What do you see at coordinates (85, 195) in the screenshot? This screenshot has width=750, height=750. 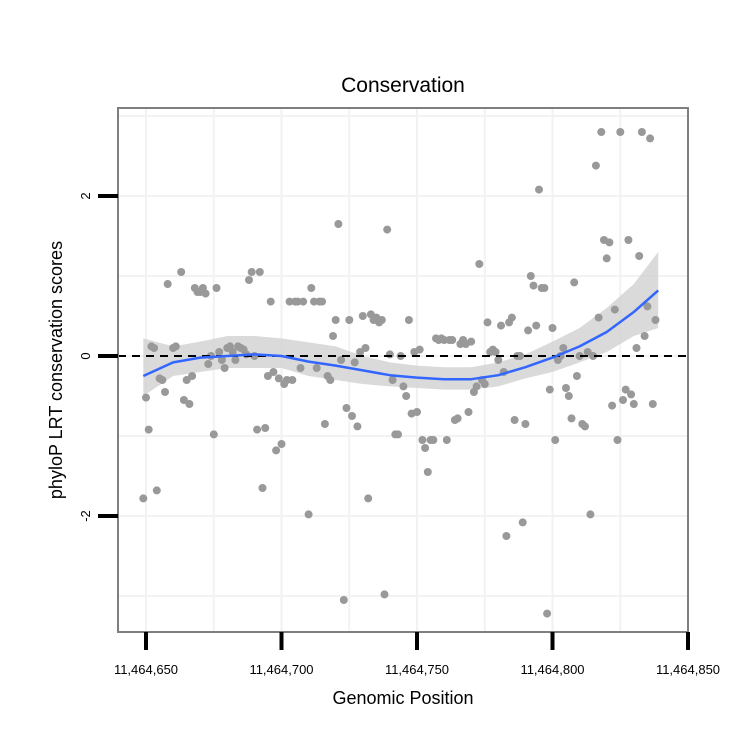 I see `y-tick-label: 2` at bounding box center [85, 195].